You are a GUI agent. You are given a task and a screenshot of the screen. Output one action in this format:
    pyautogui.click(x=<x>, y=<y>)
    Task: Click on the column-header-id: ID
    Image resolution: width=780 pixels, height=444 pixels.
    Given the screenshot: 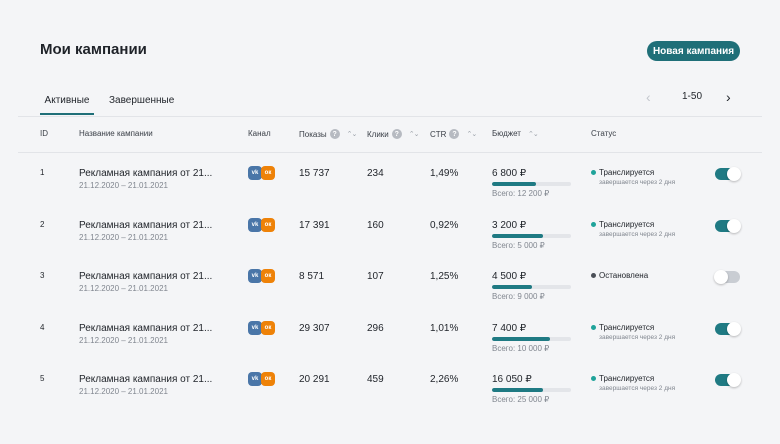 What is the action you would take?
    pyautogui.click(x=44, y=133)
    